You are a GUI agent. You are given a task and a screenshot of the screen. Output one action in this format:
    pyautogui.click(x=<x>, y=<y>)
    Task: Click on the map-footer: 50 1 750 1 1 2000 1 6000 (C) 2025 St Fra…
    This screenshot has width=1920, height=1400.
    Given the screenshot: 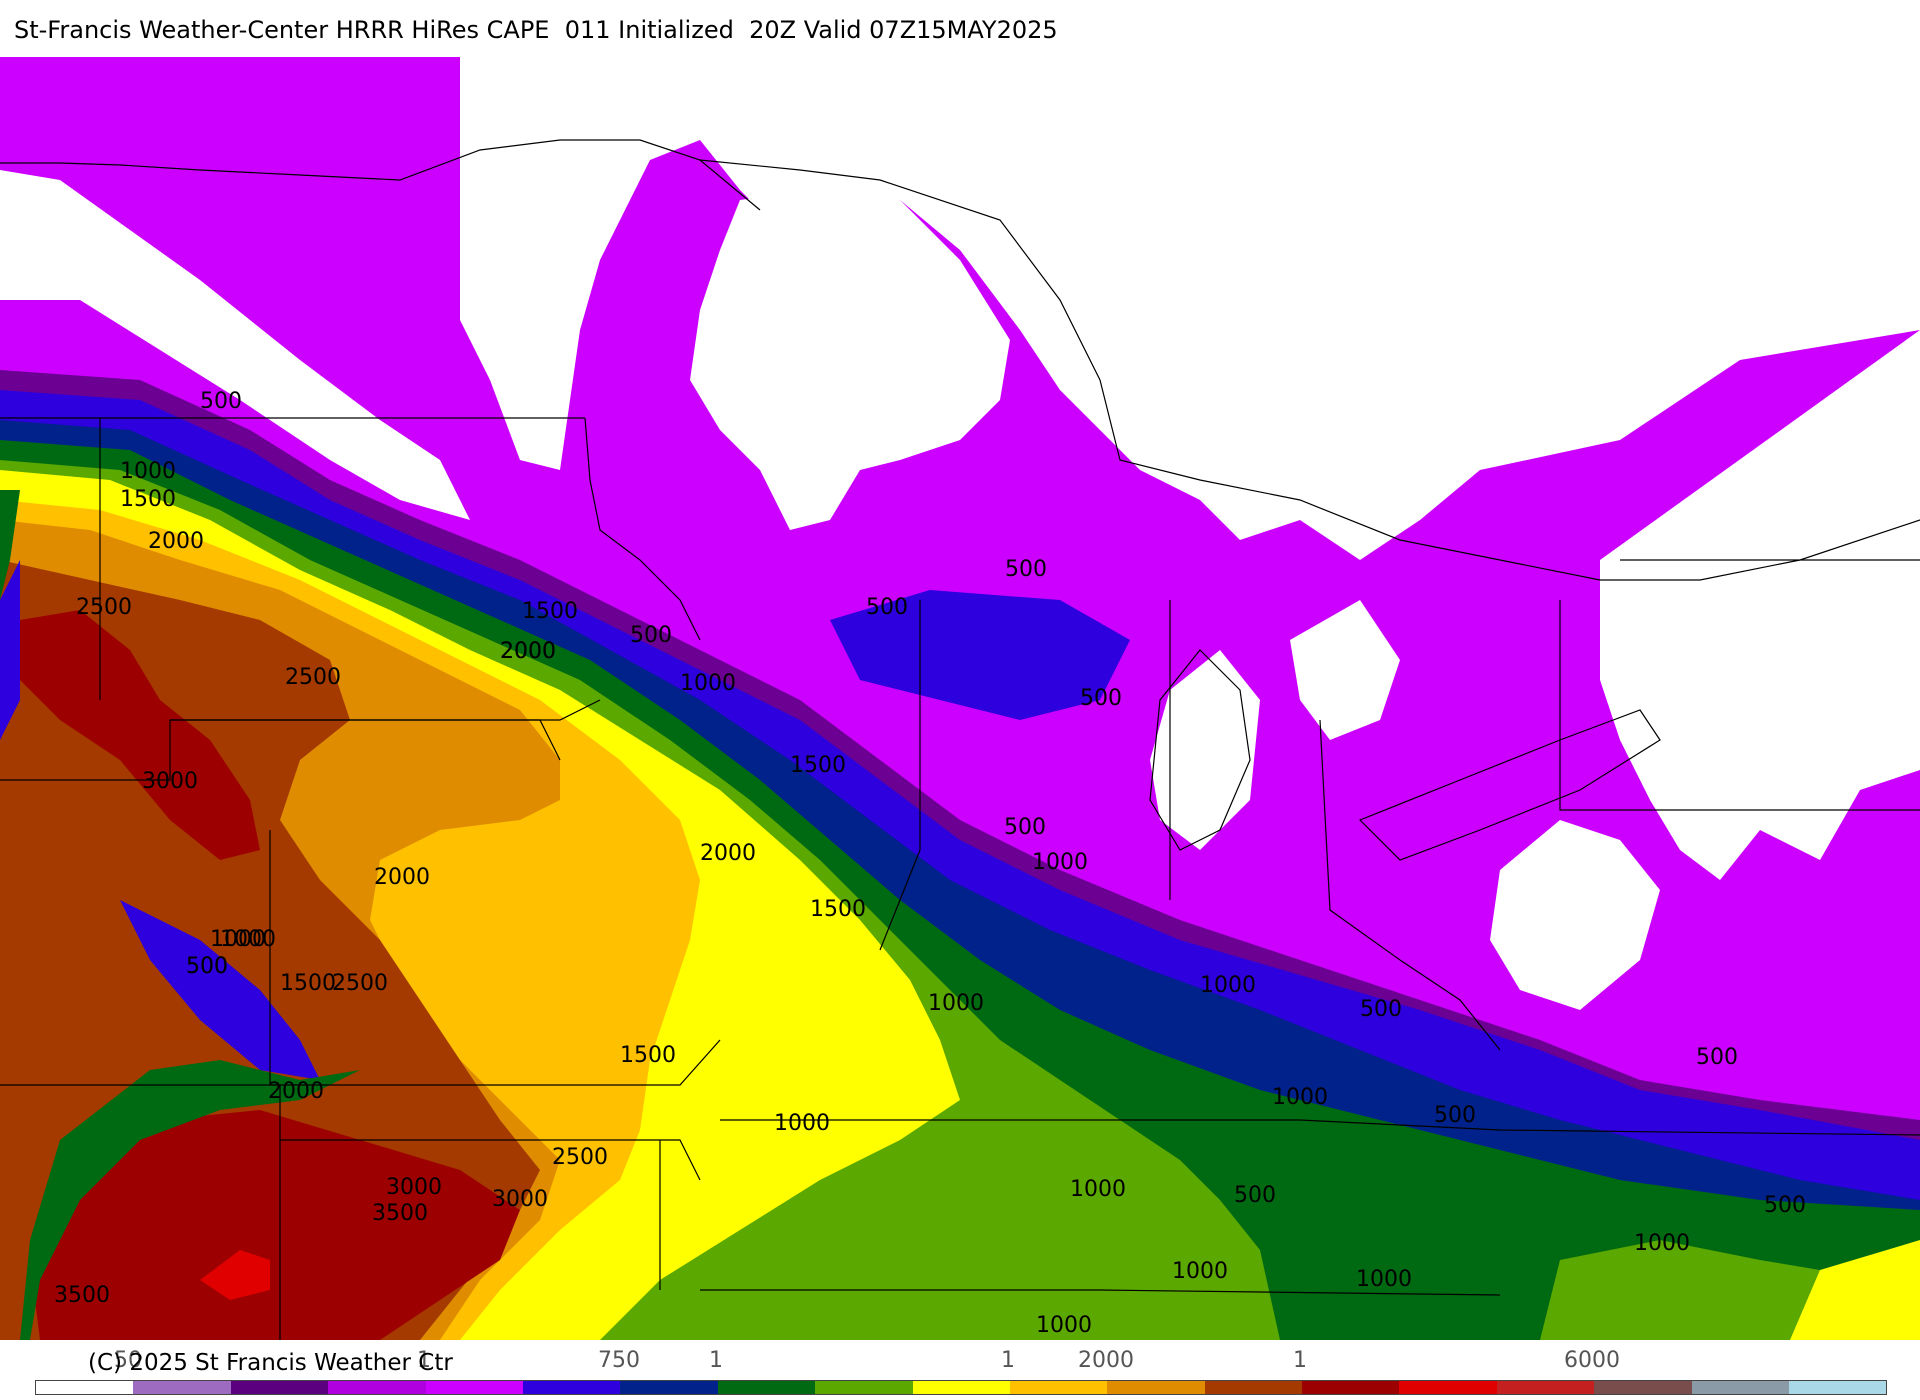 What is the action you would take?
    pyautogui.click(x=960, y=1370)
    